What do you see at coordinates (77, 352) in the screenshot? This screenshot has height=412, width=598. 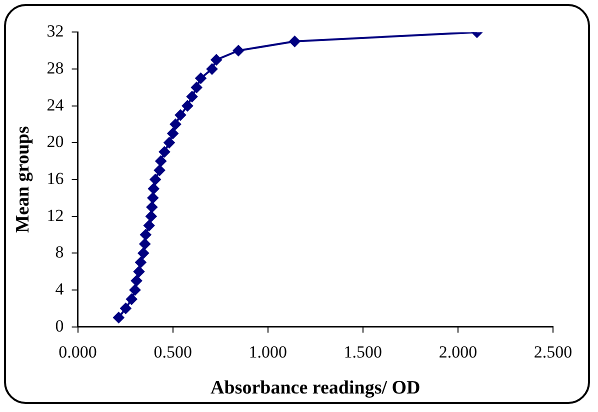 I see `x-tick-label: 0.000` at bounding box center [77, 352].